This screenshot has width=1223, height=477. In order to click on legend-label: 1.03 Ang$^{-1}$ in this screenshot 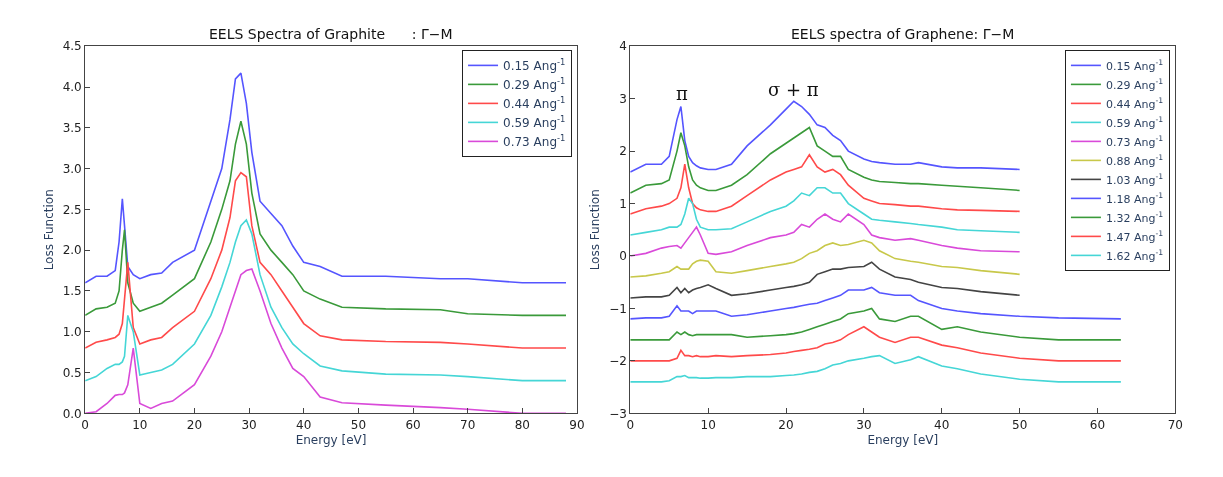, I will do `click(1134, 179)`.